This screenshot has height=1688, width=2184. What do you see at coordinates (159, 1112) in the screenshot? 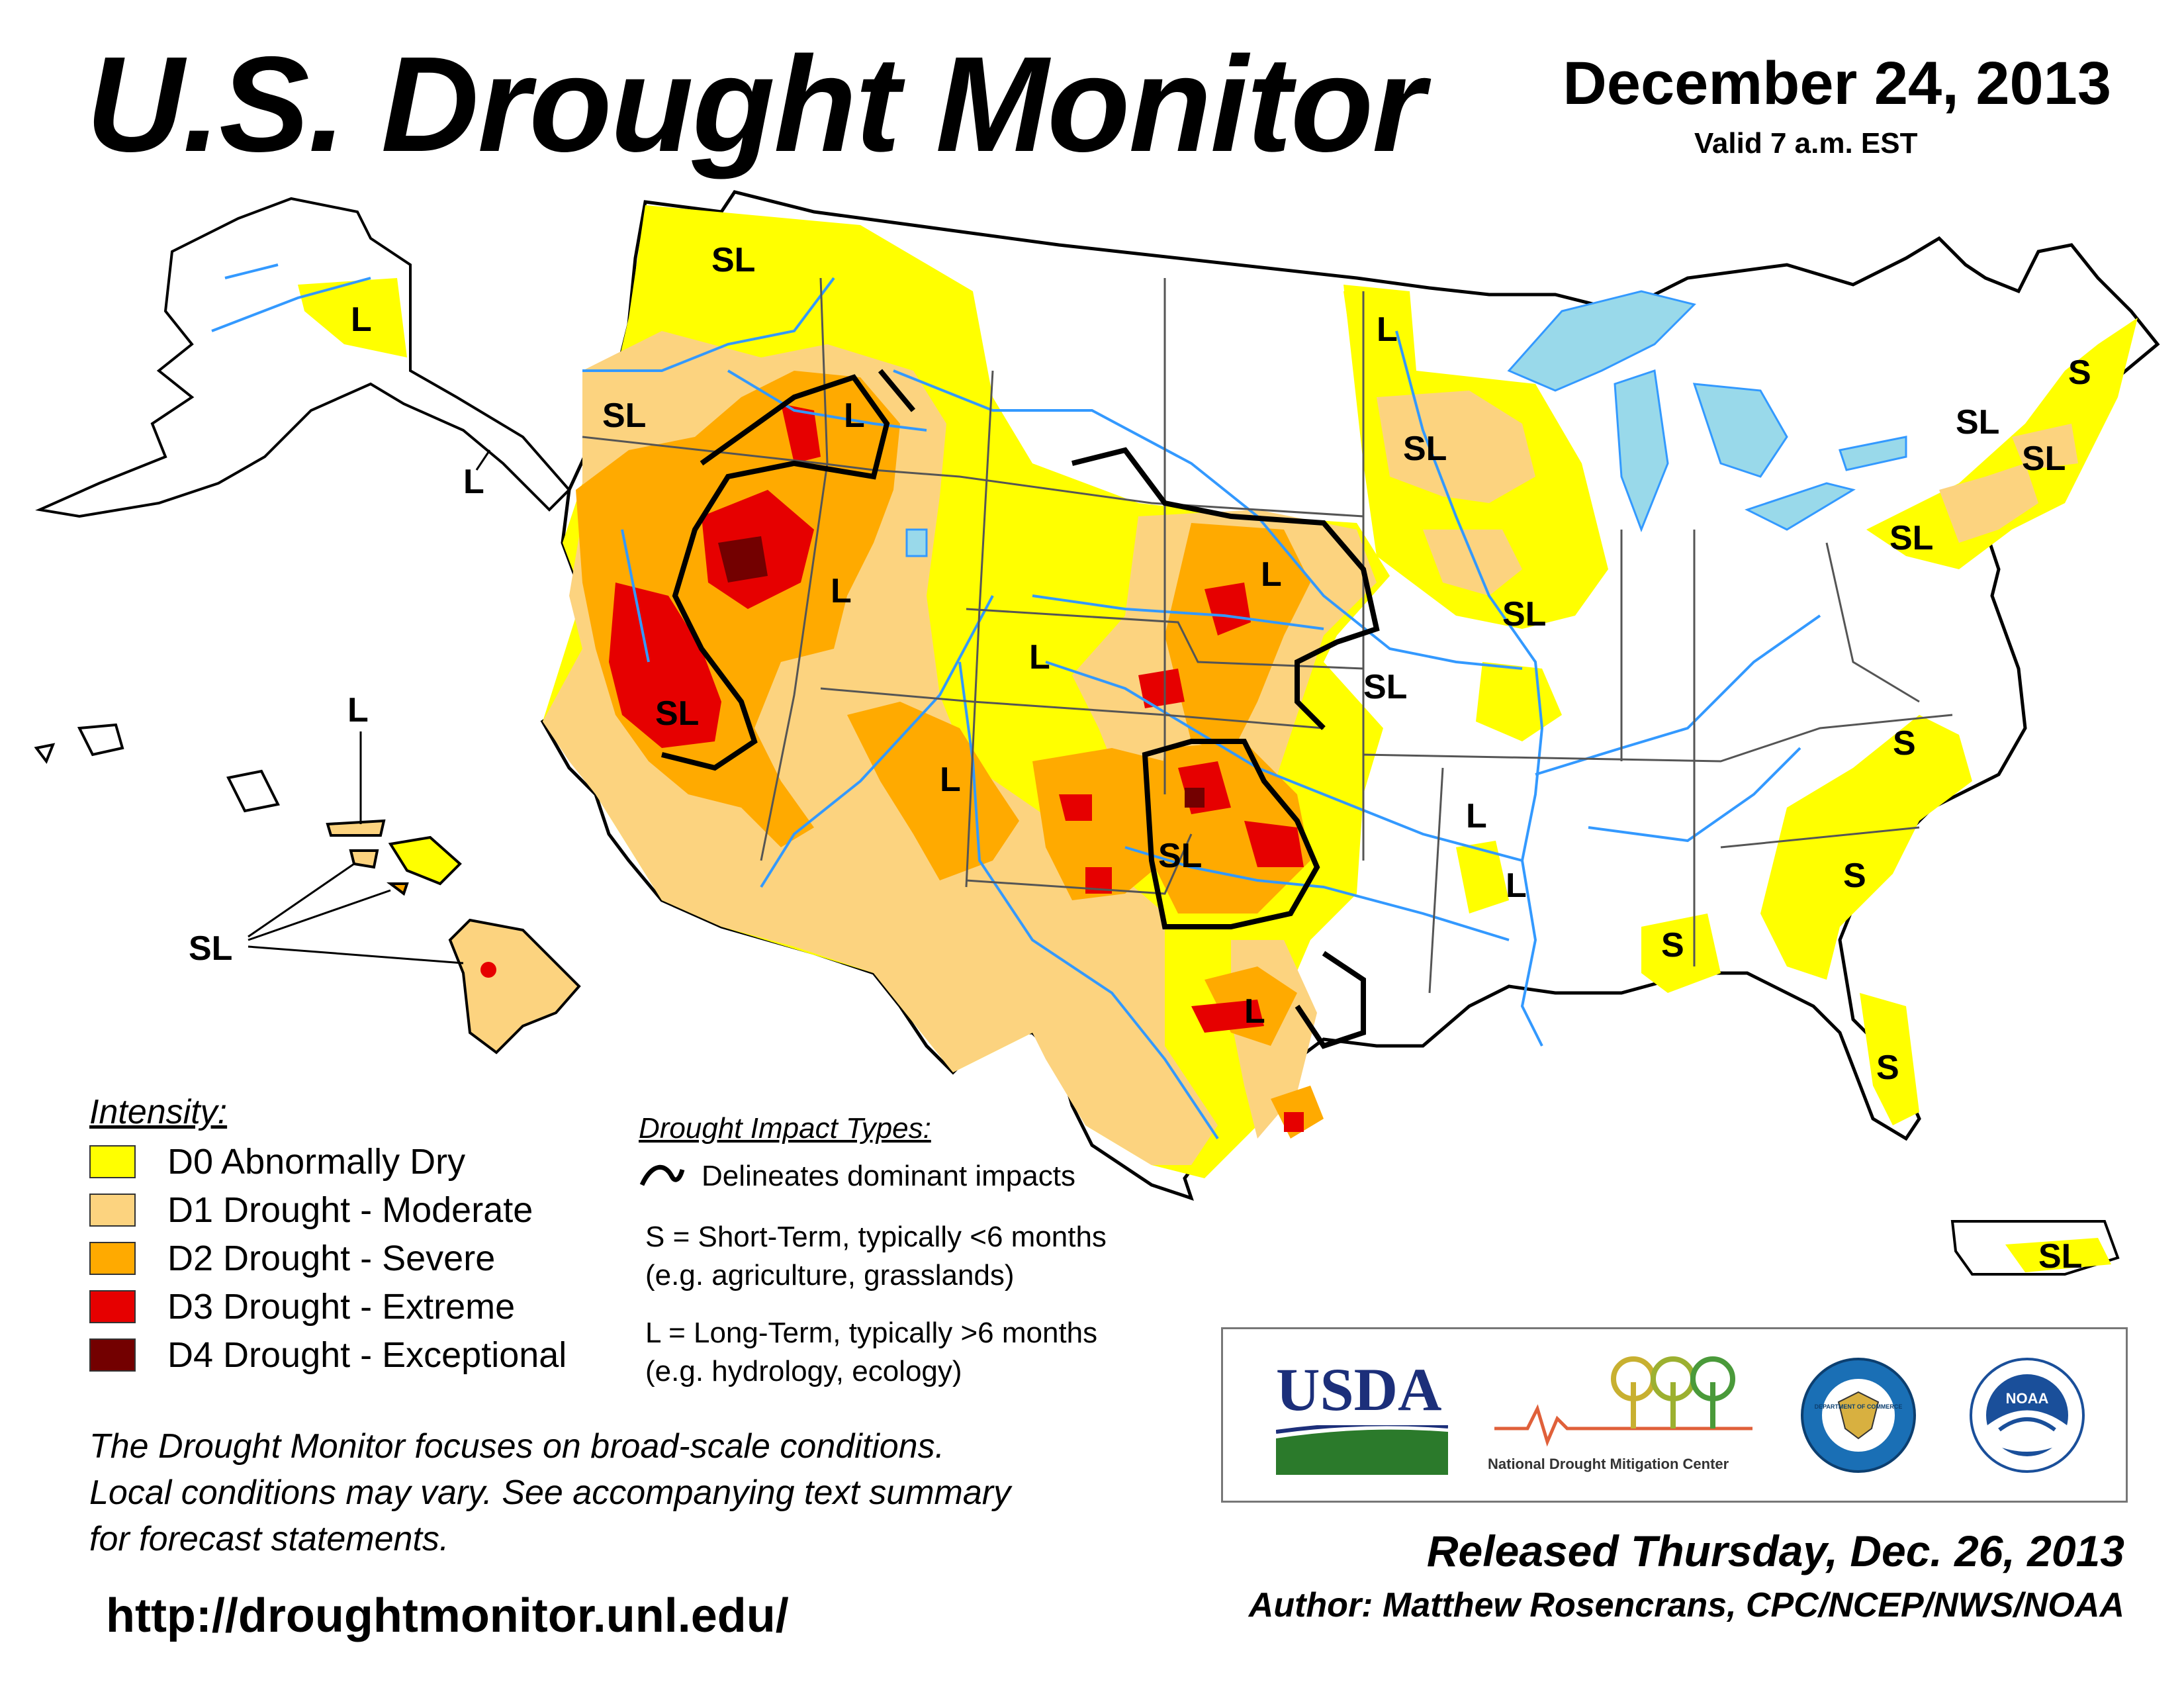
I see `legend-heading: Intensity:` at bounding box center [159, 1112].